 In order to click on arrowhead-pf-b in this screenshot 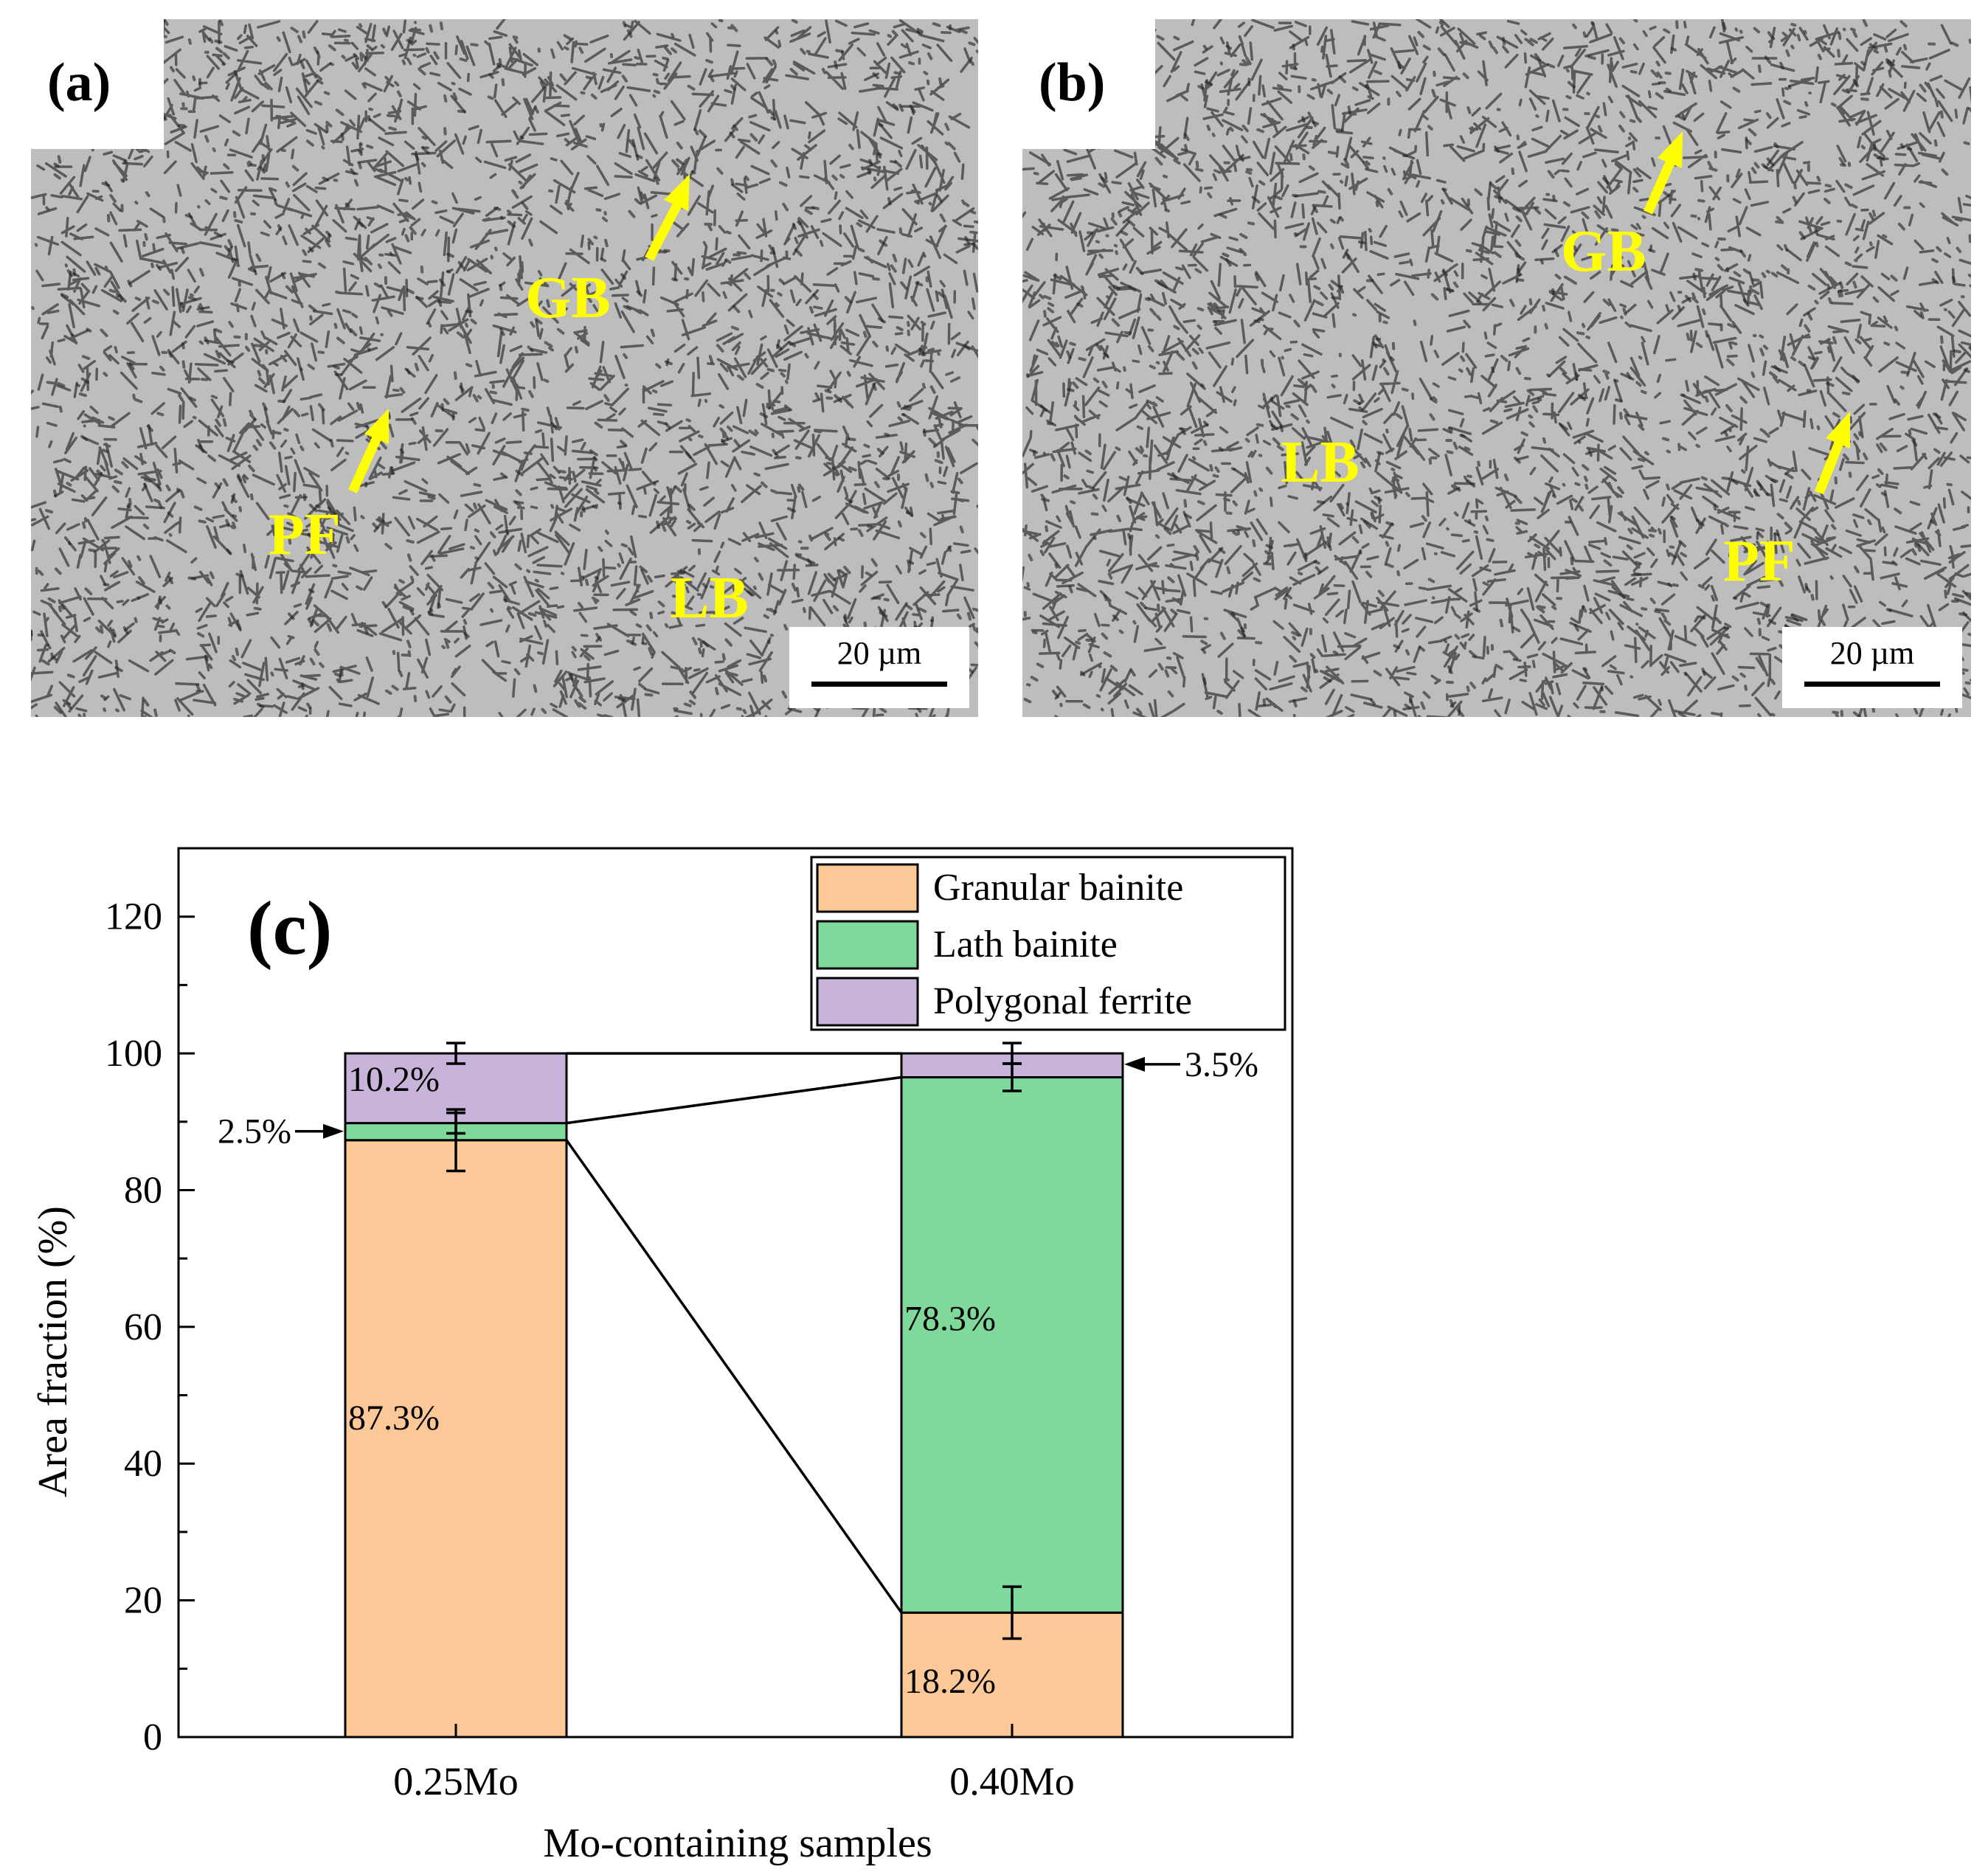, I will do `click(1838, 430)`.